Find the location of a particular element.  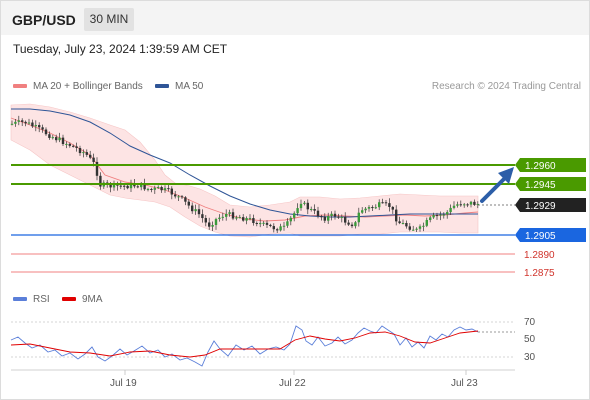

legend-ma50: MA 50 is located at coordinates (179, 86).